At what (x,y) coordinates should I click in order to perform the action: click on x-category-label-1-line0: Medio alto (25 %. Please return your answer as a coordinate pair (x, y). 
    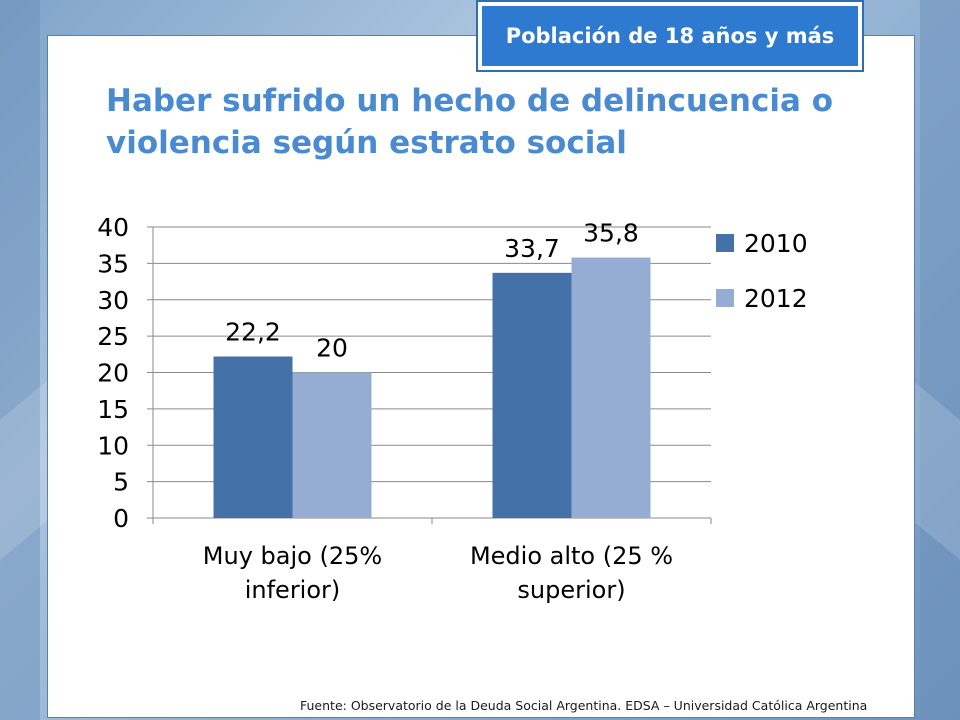
    Looking at the image, I should click on (571, 556).